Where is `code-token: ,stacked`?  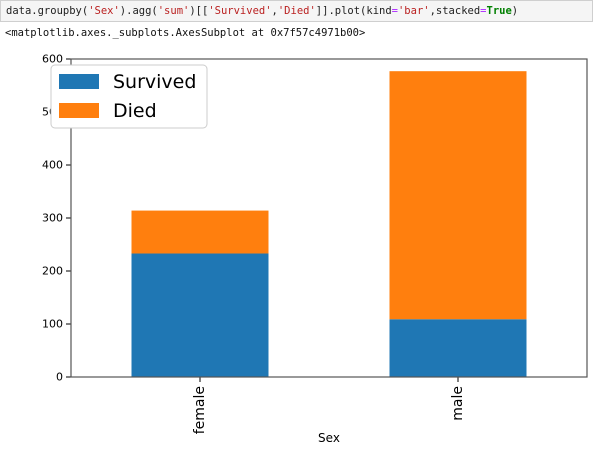 code-token: ,stacked is located at coordinates (455, 11).